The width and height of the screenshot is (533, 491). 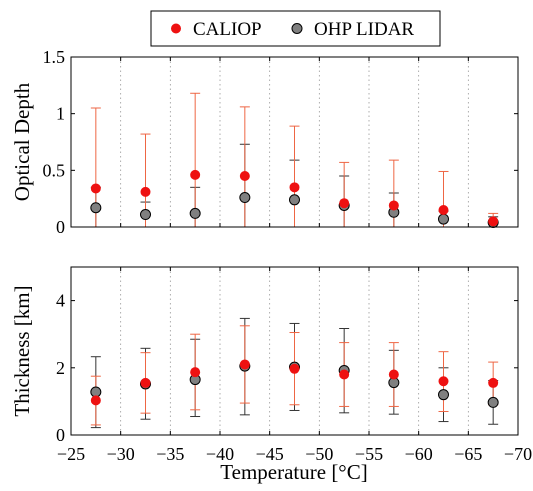 I want to click on x-tick-label: −35, so click(x=170, y=454).